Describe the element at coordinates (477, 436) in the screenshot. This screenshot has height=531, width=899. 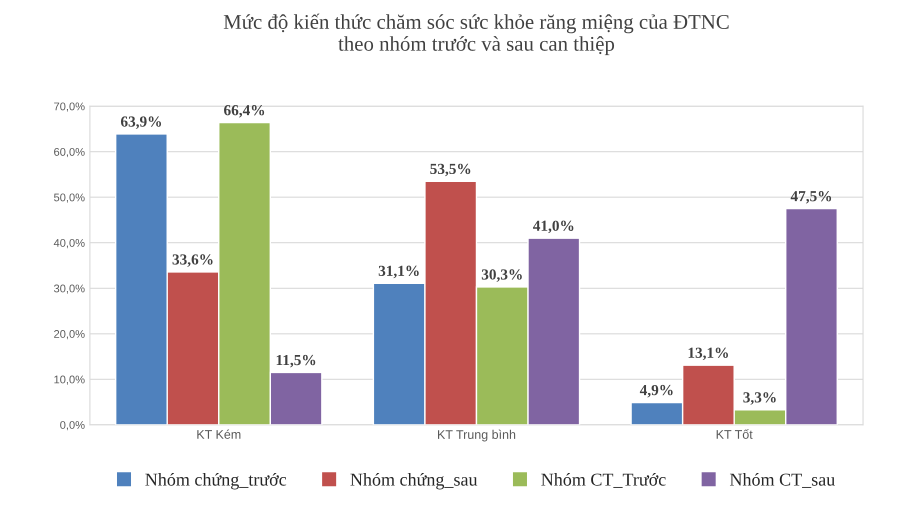
I see `x-tick-label: KT Trung bình` at that location.